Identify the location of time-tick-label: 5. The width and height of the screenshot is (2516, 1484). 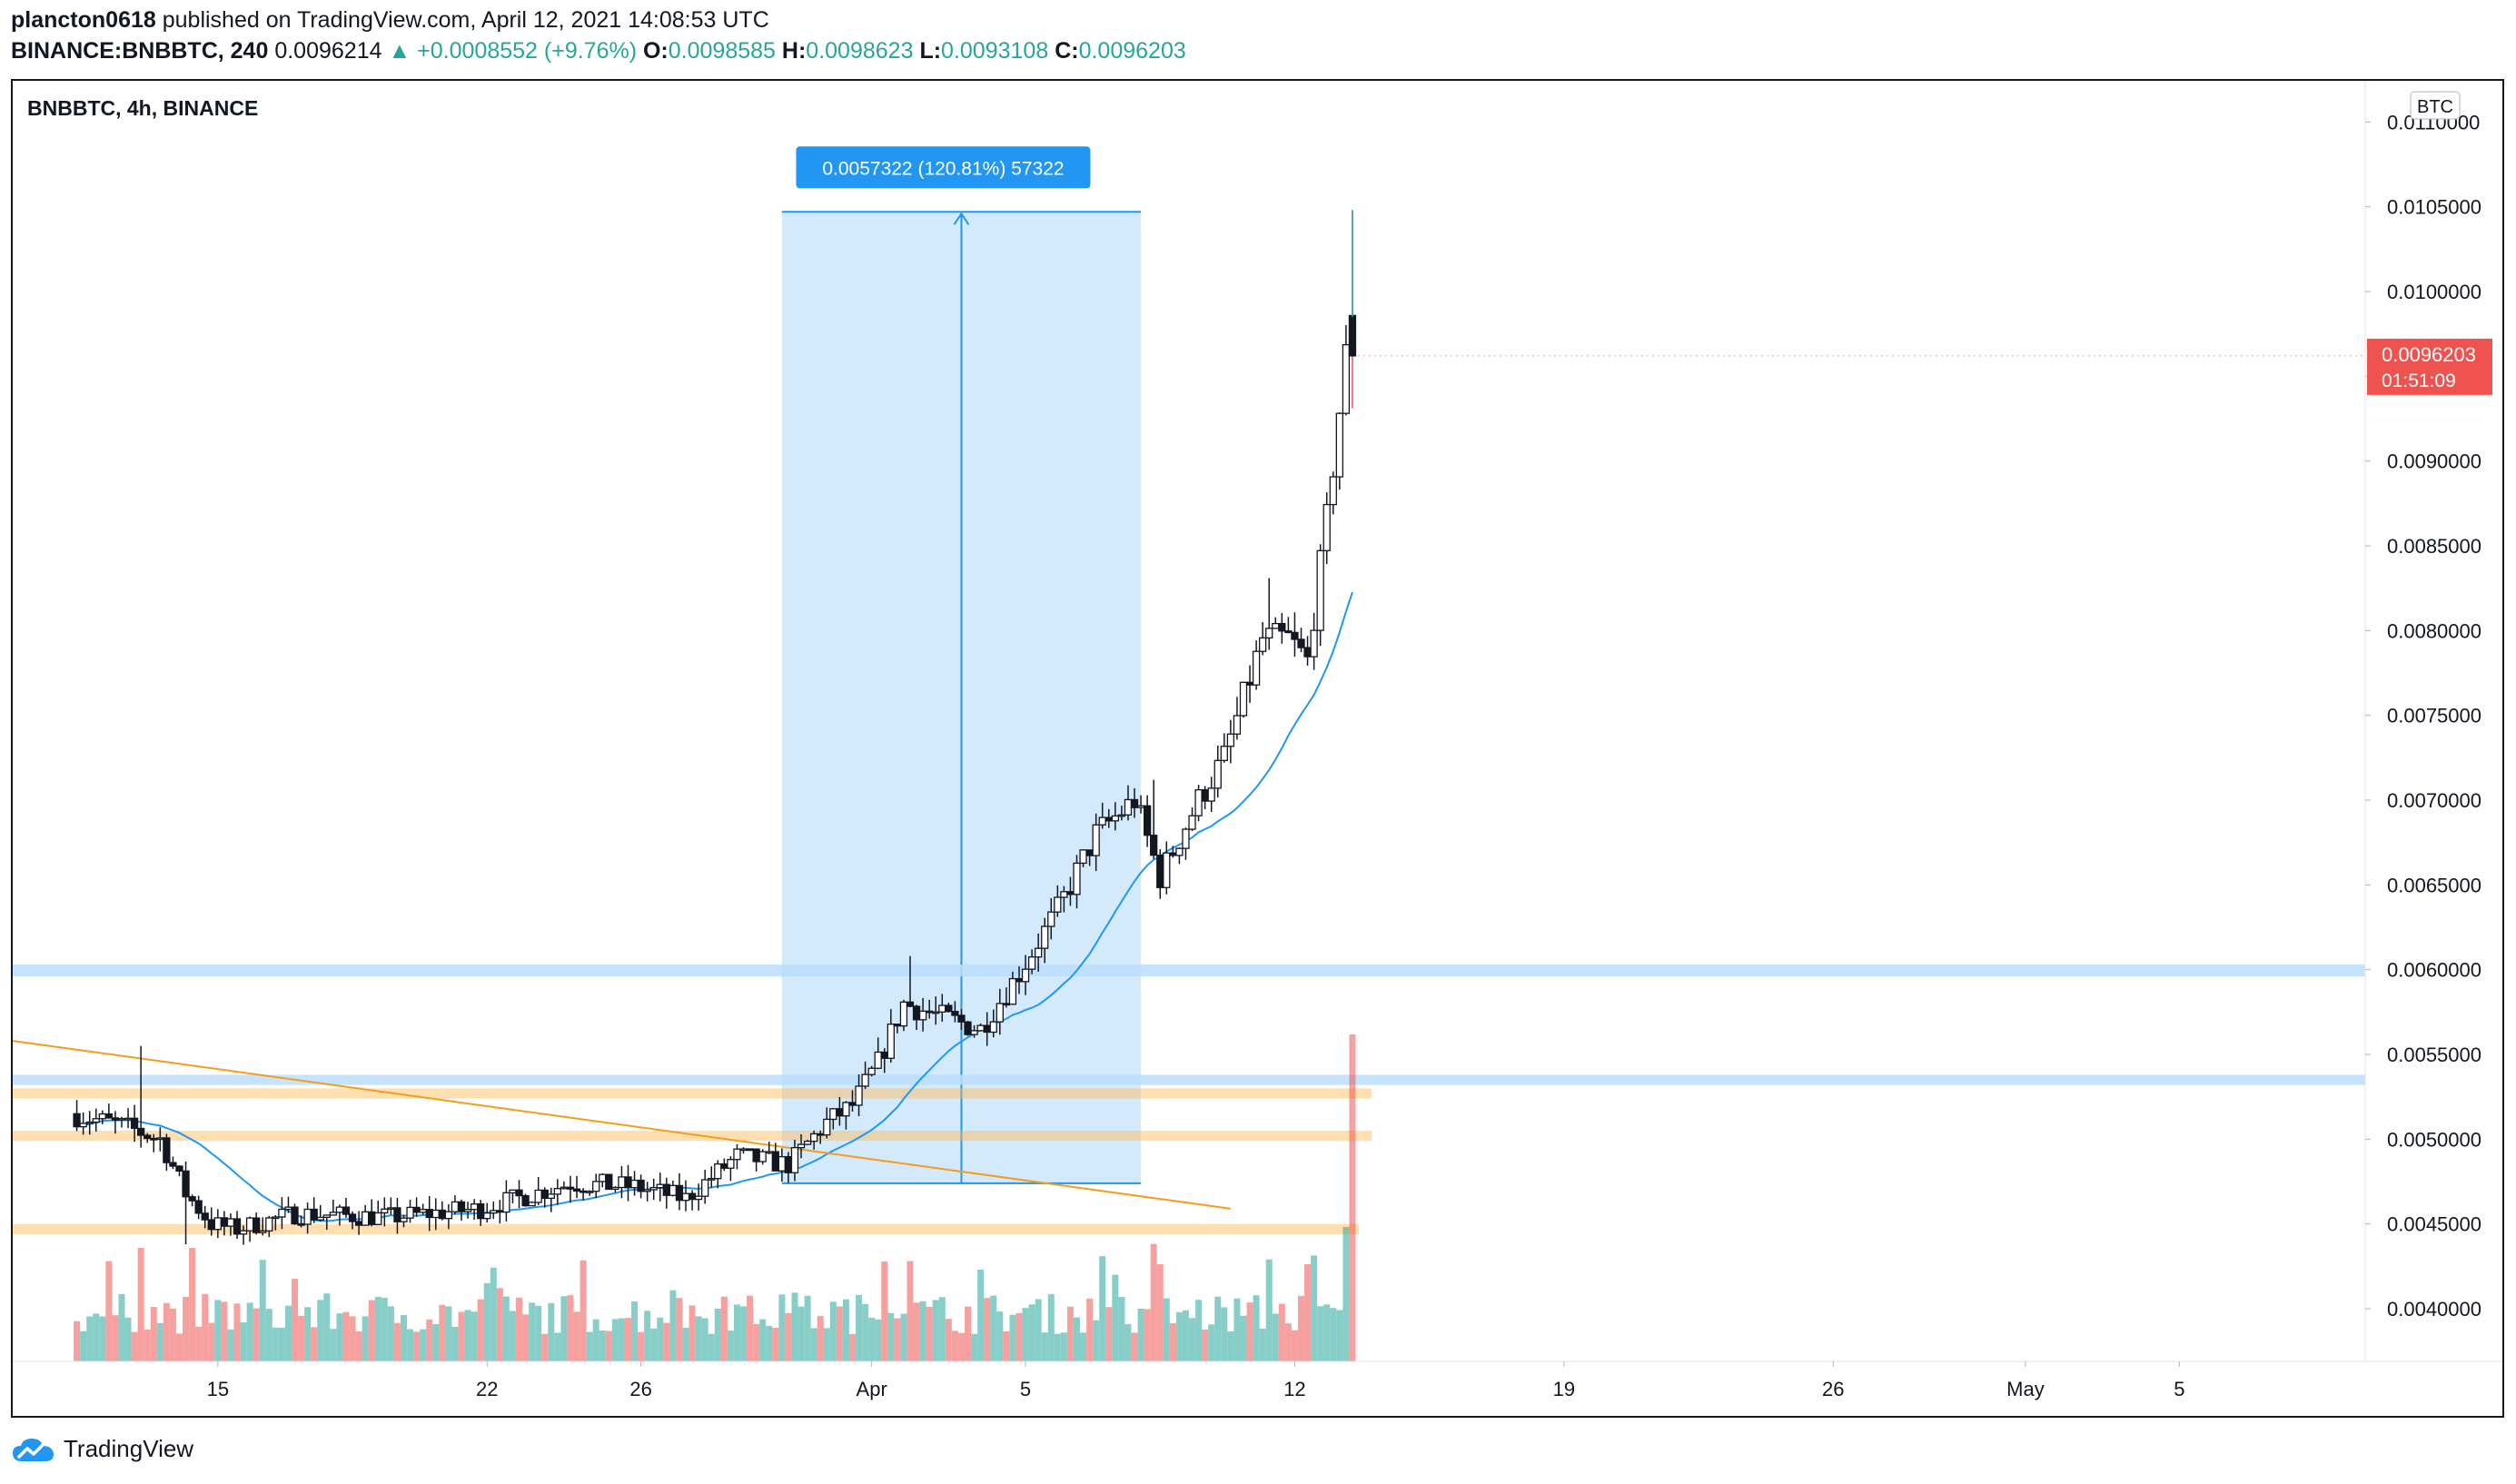
(1025, 1389).